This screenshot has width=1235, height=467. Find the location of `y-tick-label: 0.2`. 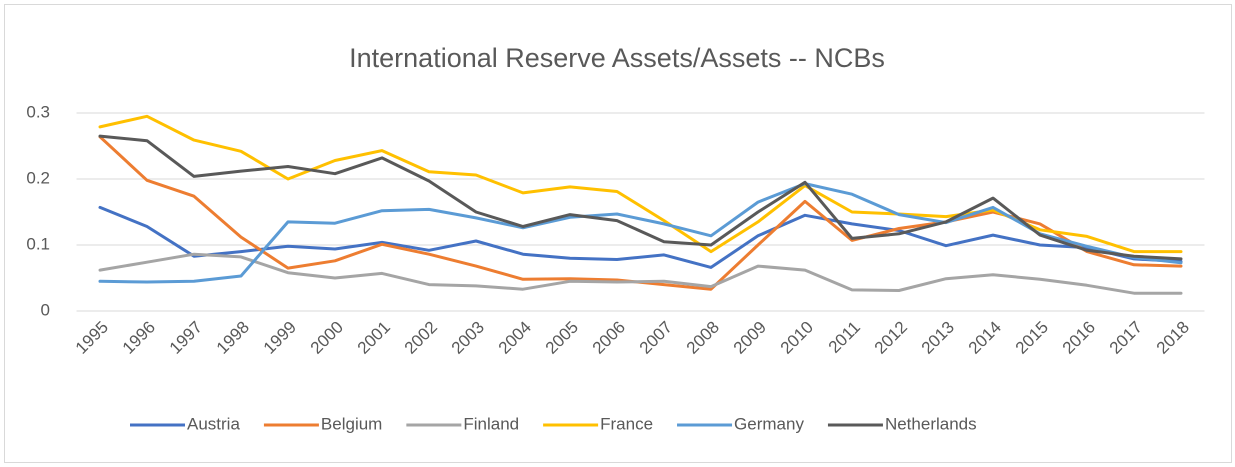

y-tick-label: 0.2 is located at coordinates (38, 177).